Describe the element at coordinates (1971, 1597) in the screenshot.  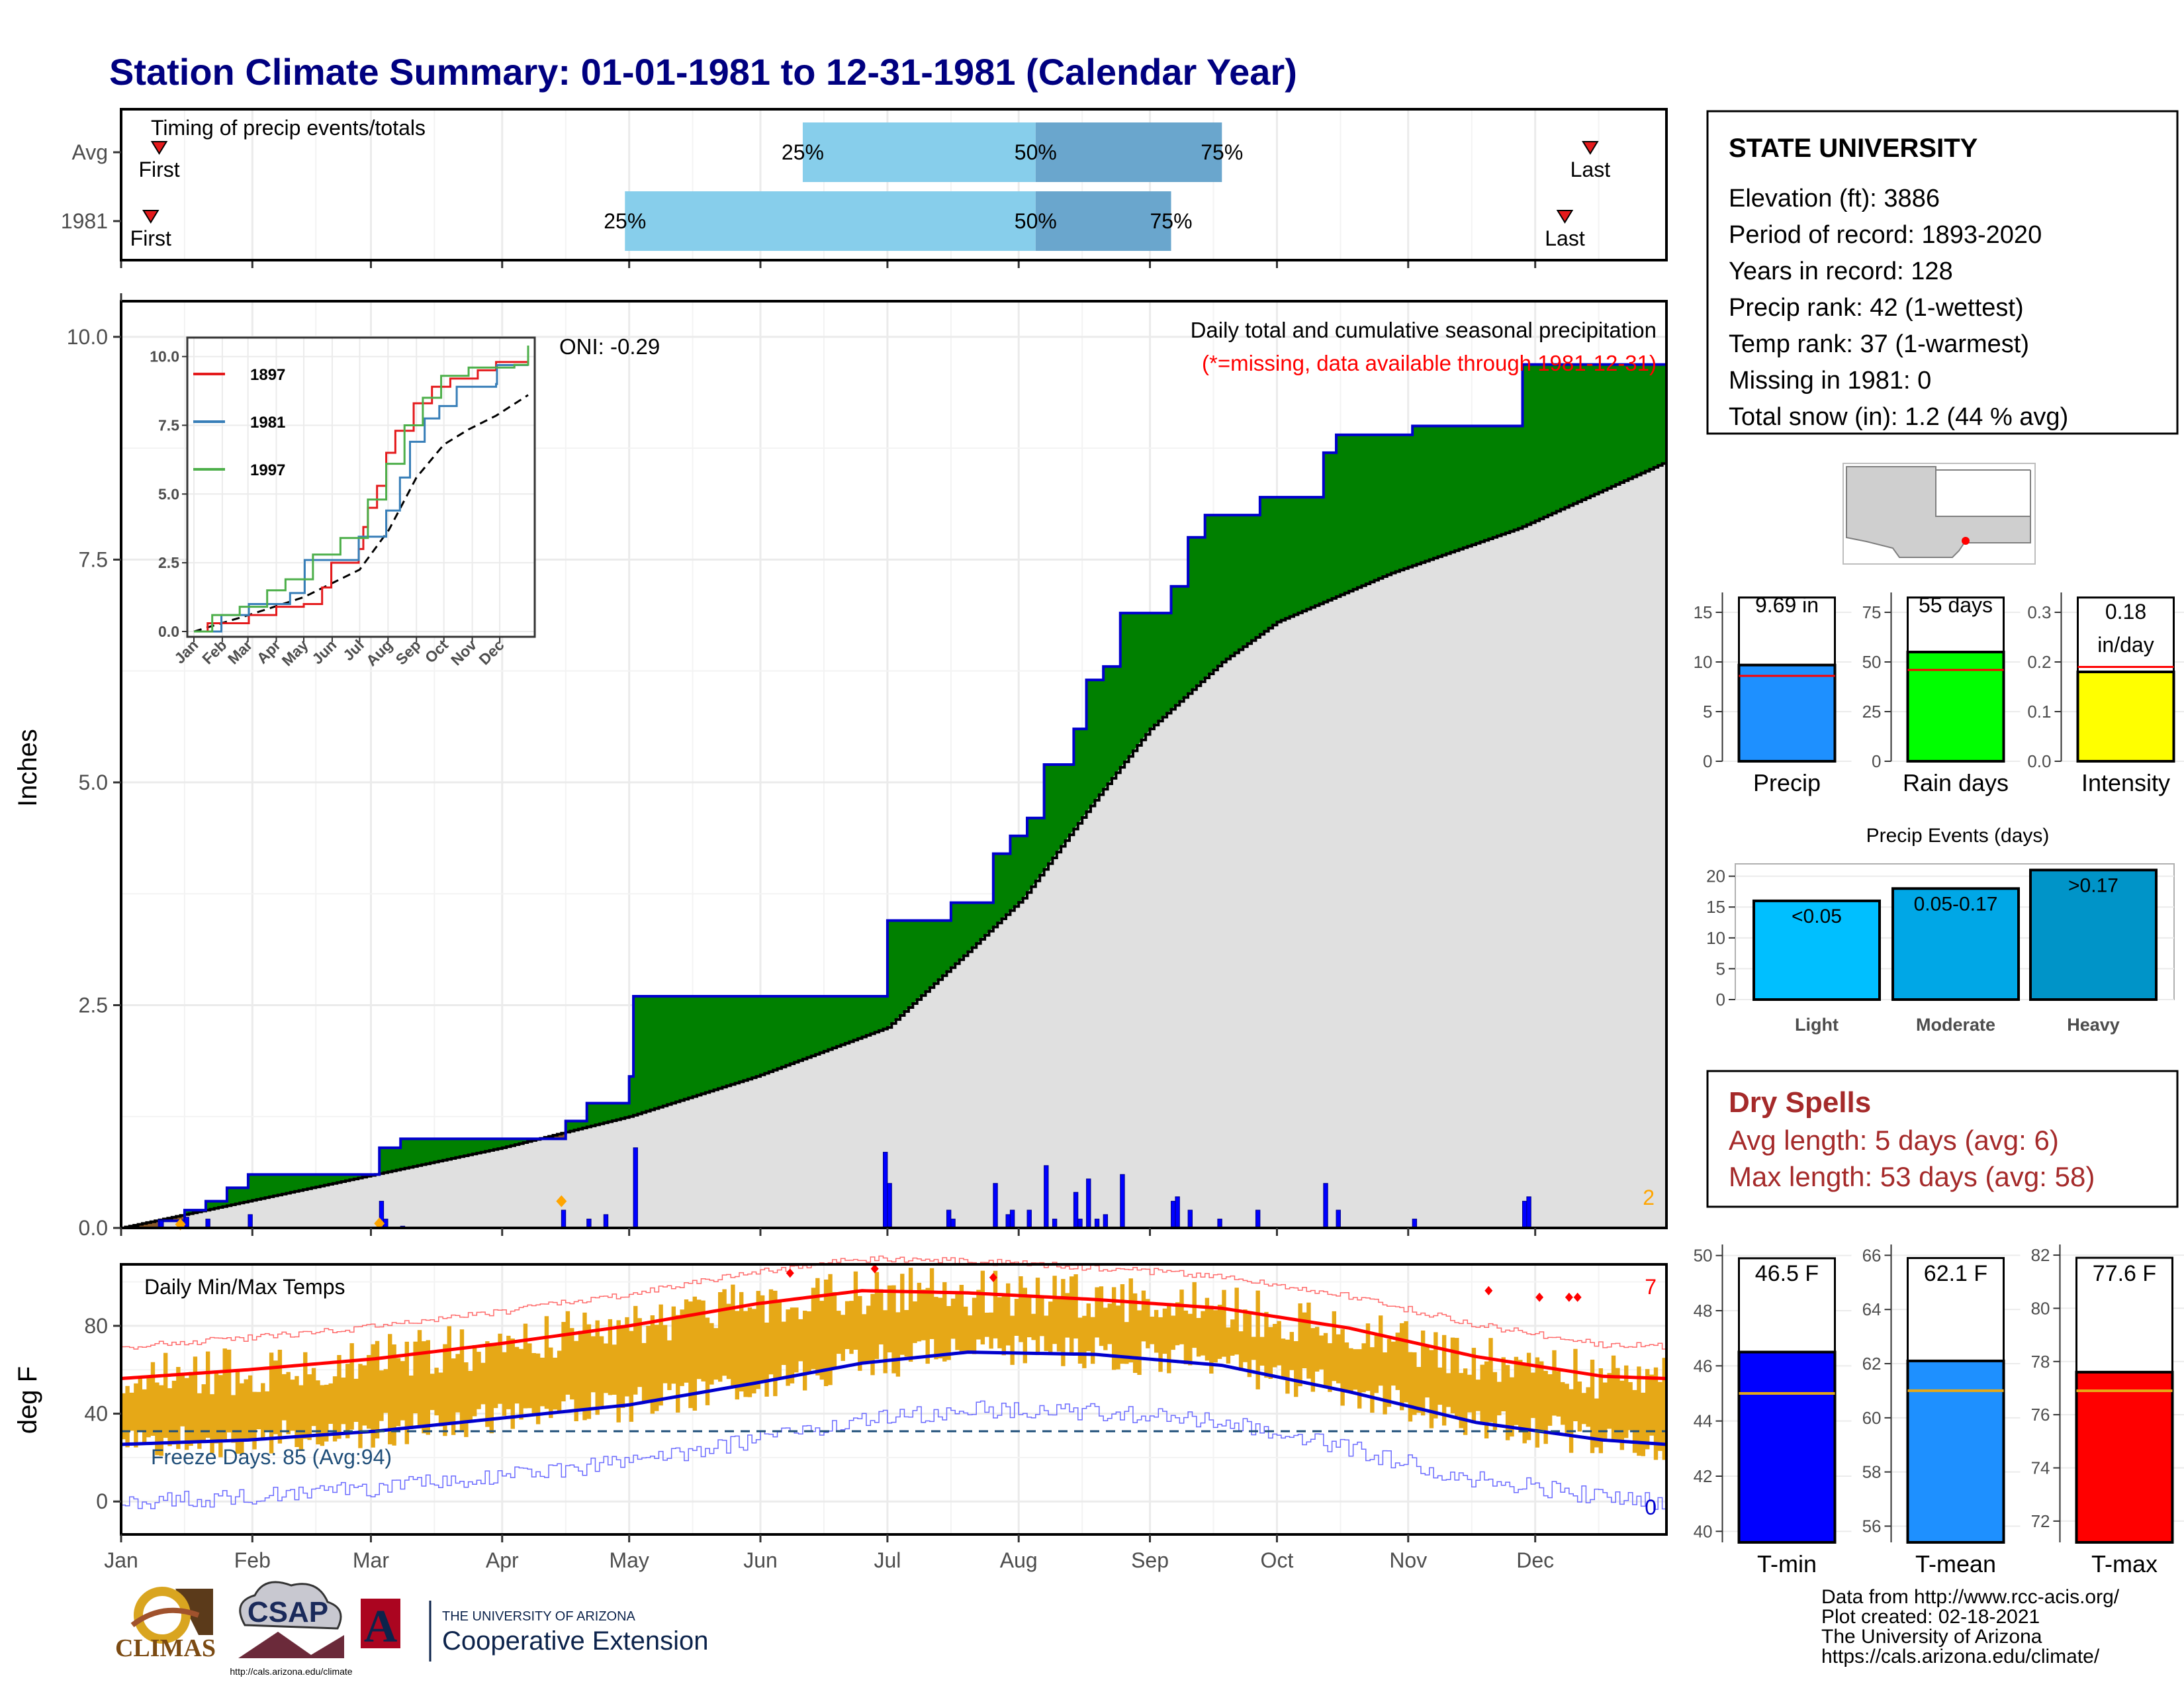
I see `credit-data-source: Data from http://www.rcc-acis.org/` at that location.